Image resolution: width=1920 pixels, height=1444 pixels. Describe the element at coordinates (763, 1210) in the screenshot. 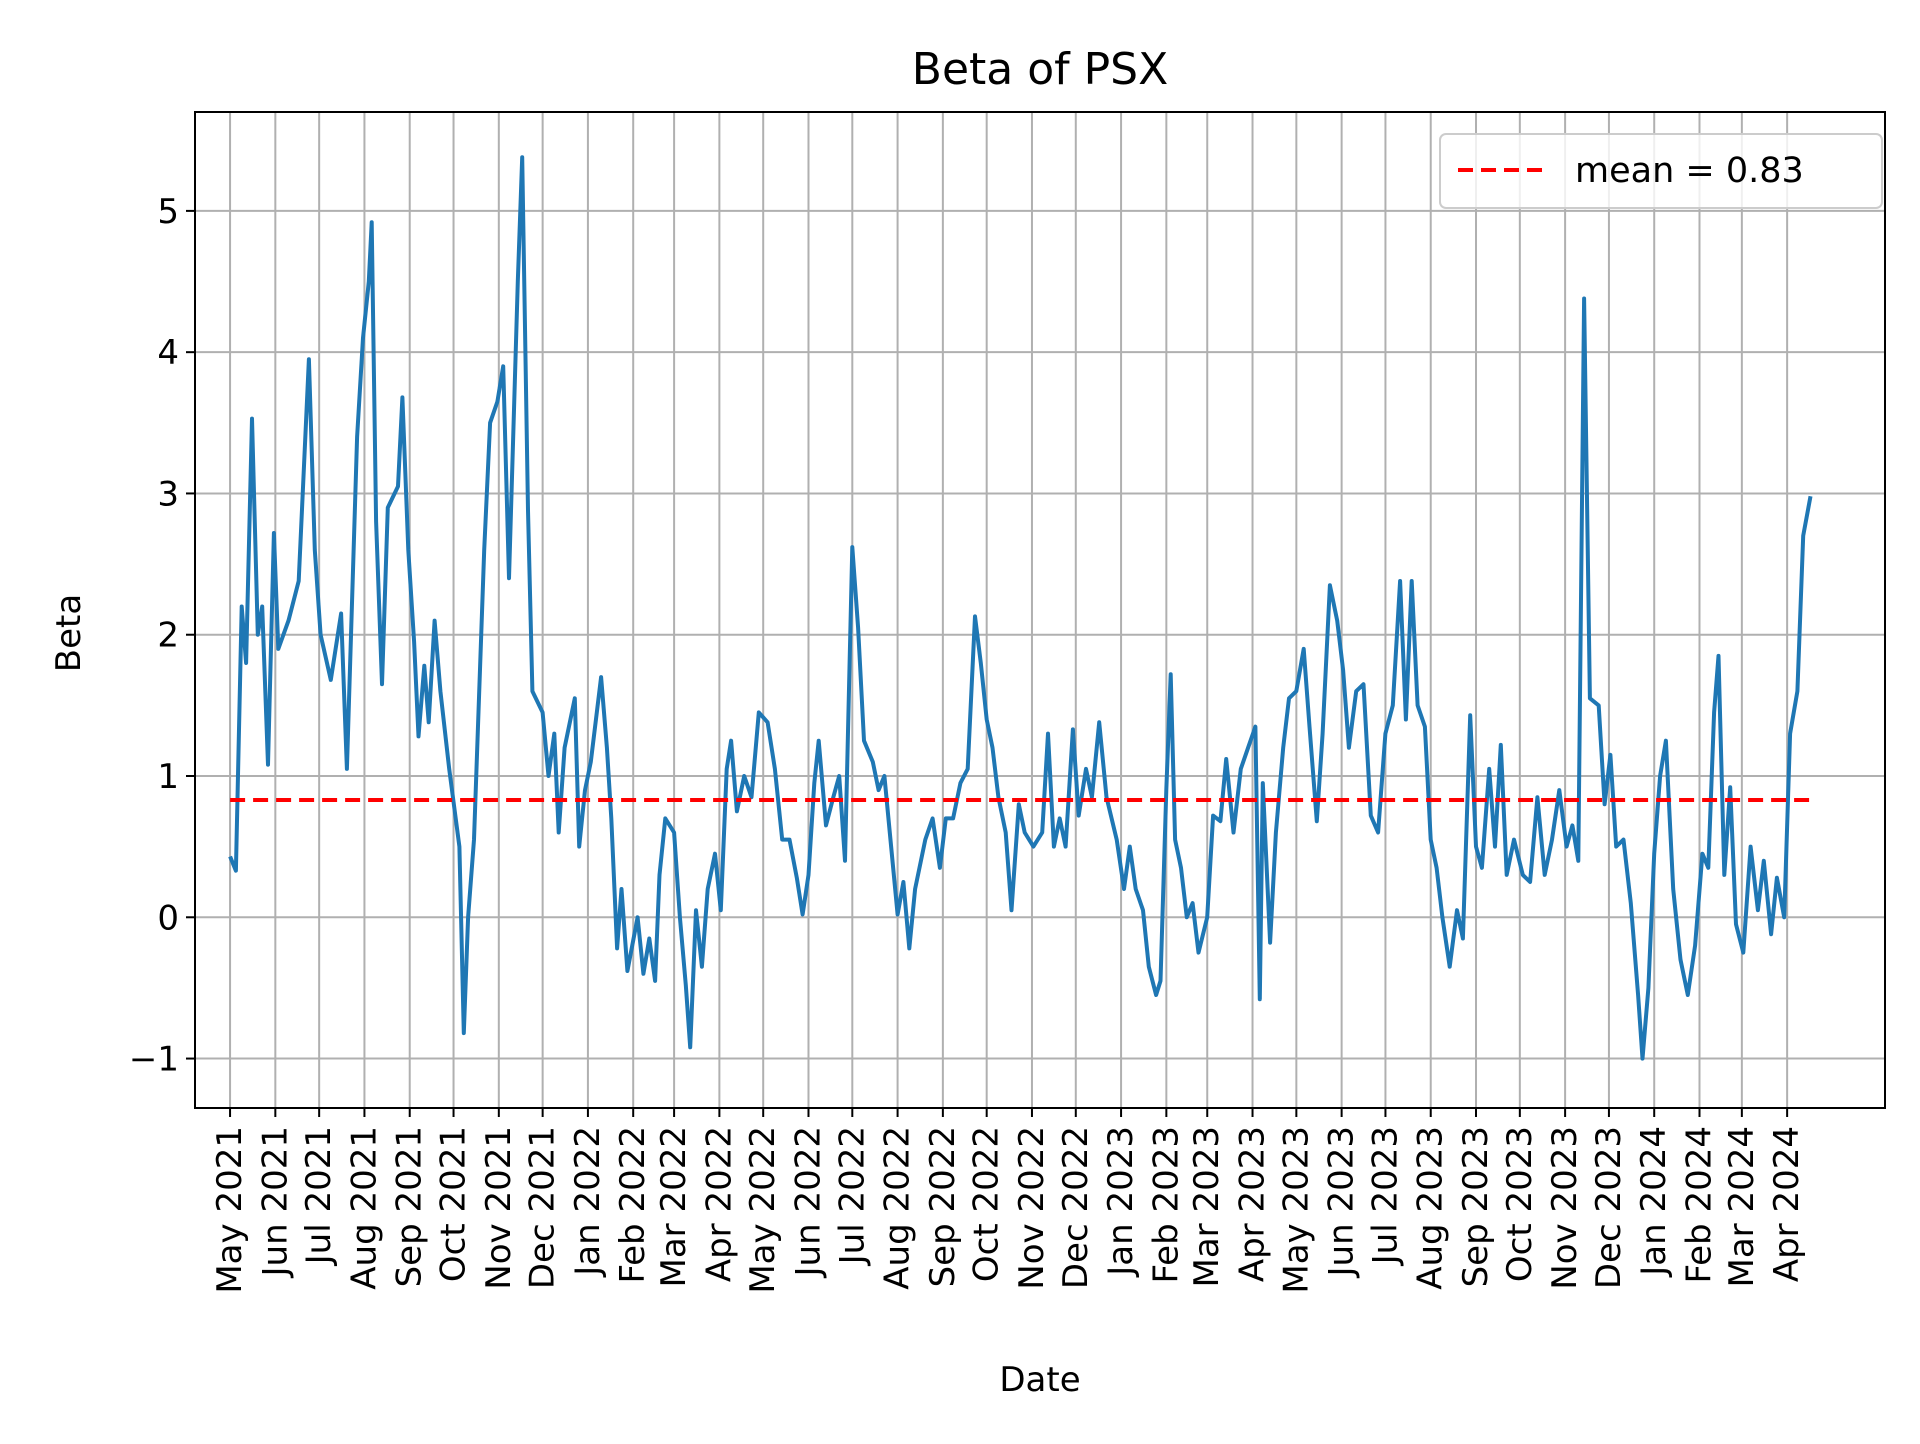

I see `x-tick-label: May 2022` at that location.